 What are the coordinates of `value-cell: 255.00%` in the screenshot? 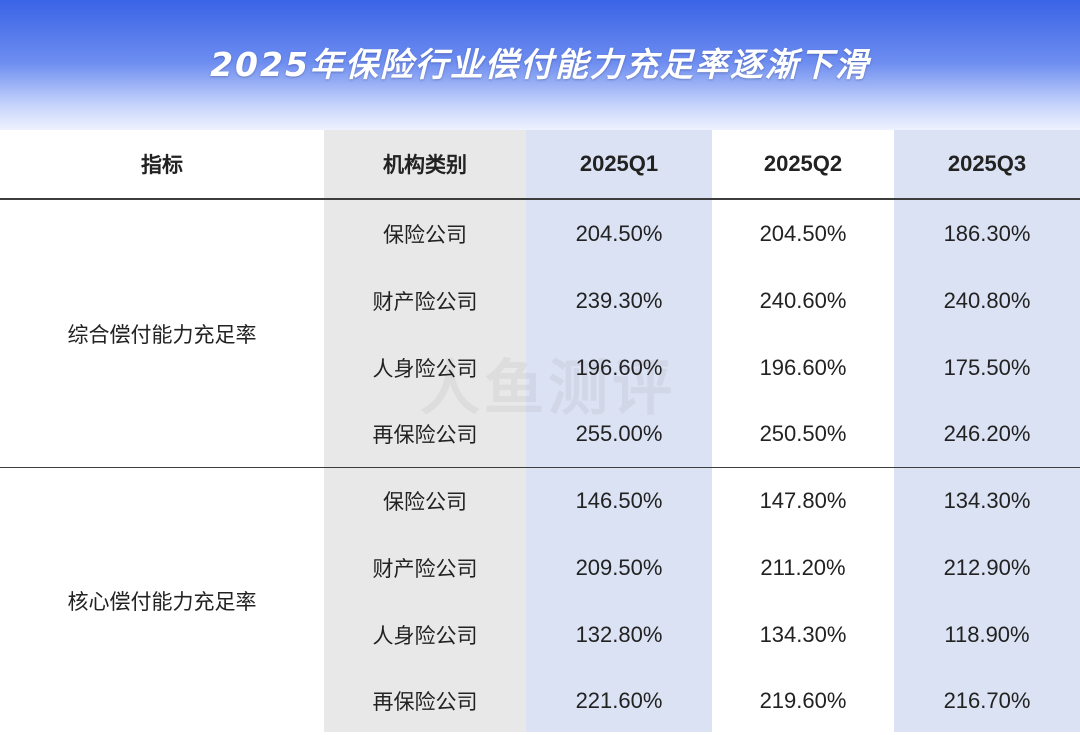 It's located at (619, 434).